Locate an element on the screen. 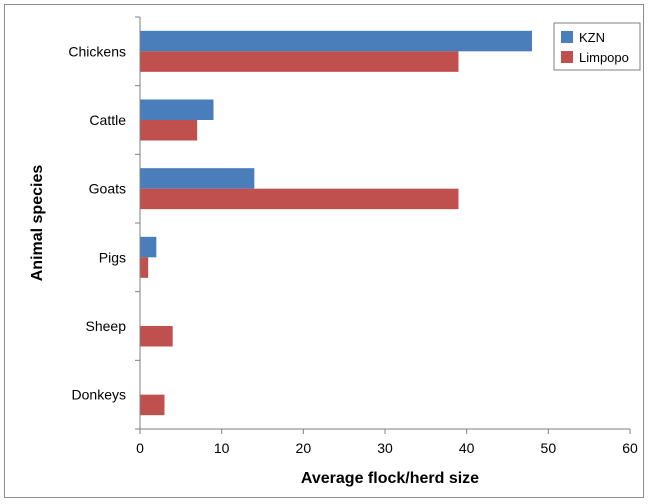 This screenshot has width=649, height=504. x-tick-label-30: 30 is located at coordinates (385, 448).